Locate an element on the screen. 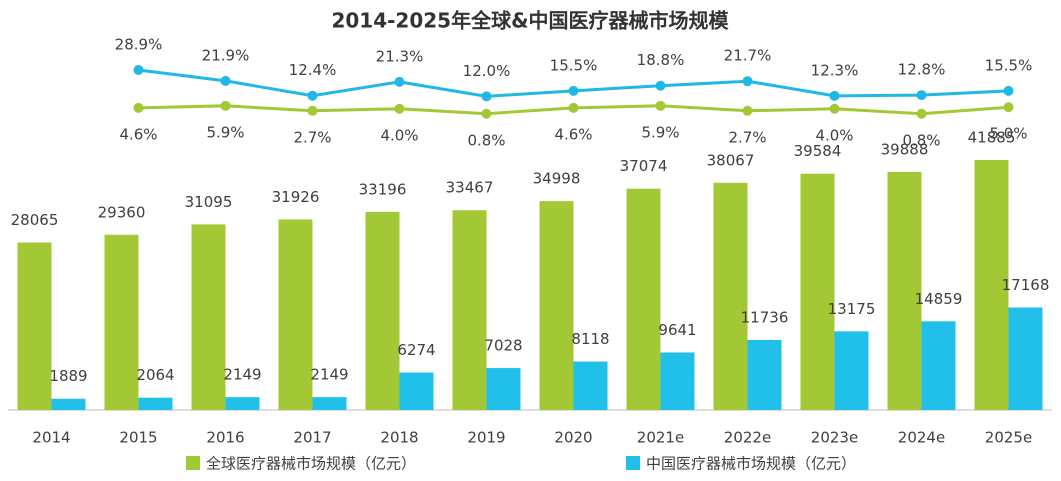  data-label: 39584 is located at coordinates (818, 151).